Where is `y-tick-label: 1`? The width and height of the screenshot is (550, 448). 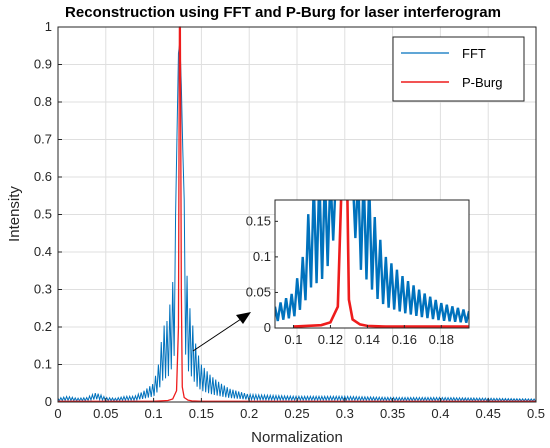 y-tick-label: 1 is located at coordinates (48, 26).